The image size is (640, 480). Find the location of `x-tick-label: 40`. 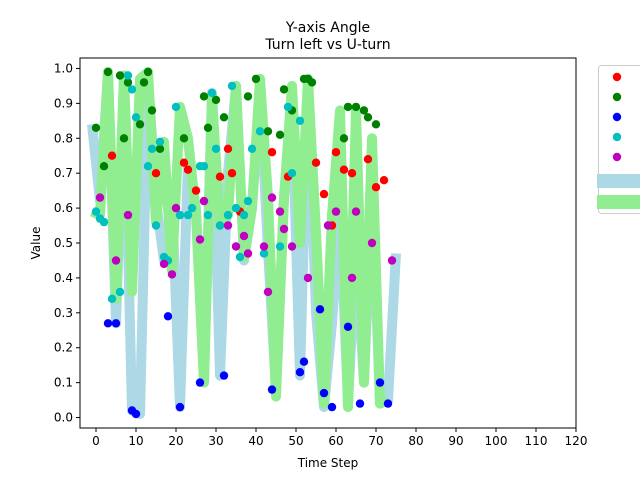

x-tick-label: 40 is located at coordinates (255, 441).